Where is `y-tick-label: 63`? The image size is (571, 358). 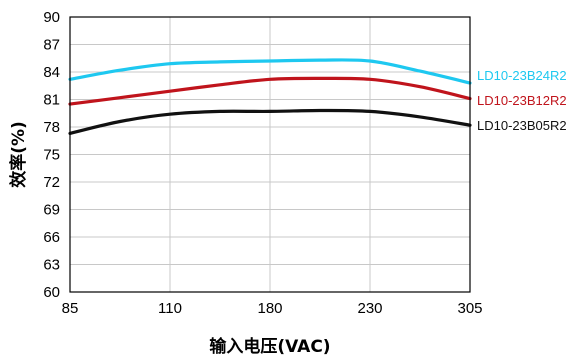 y-tick-label: 63 is located at coordinates (51, 265).